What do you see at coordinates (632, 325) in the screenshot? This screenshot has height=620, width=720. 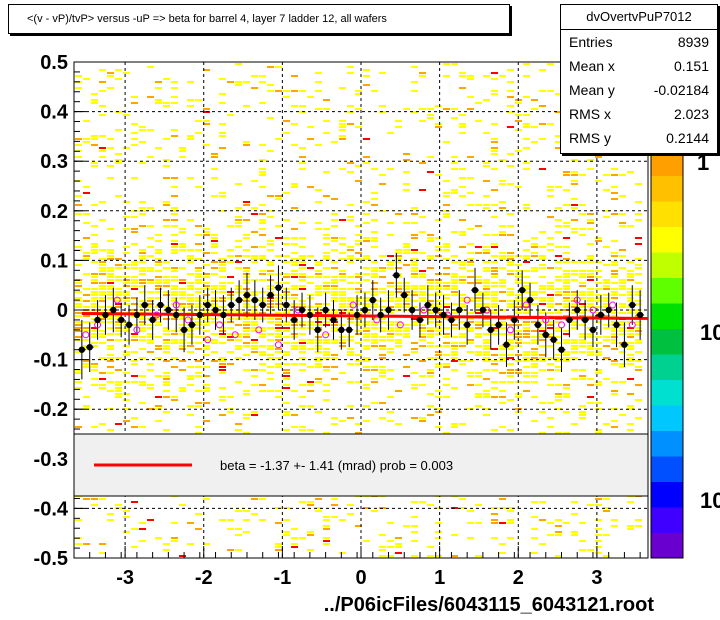 I see `open-marker` at bounding box center [632, 325].